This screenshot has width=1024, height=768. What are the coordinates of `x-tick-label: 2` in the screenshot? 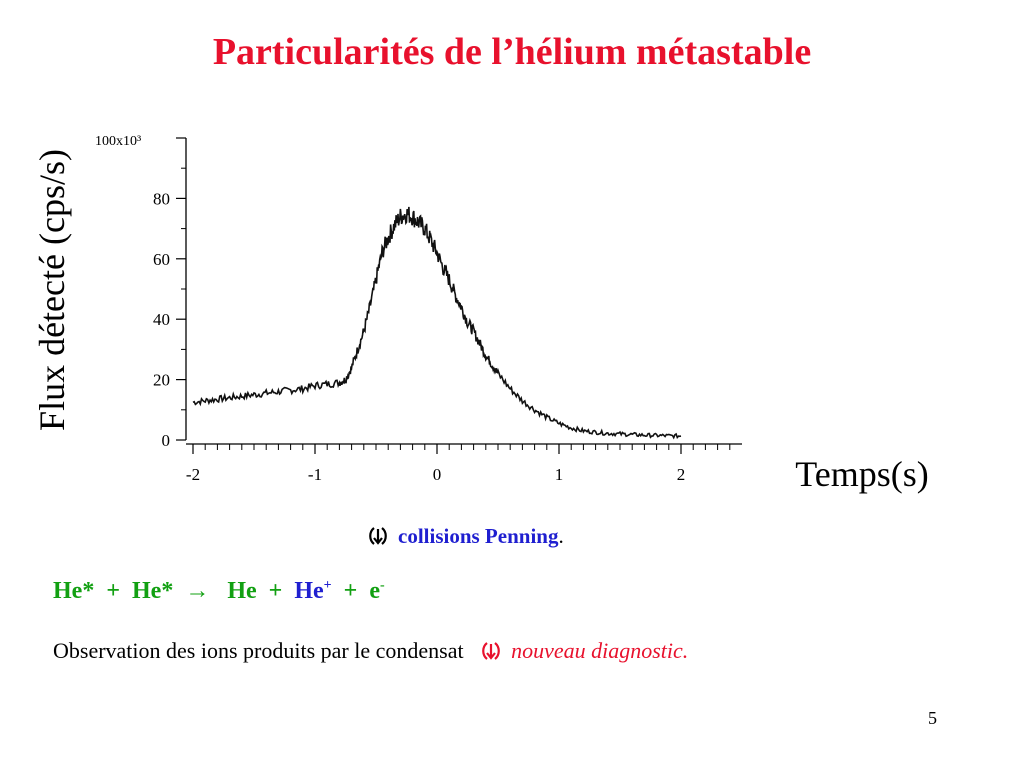 It's located at (681, 474).